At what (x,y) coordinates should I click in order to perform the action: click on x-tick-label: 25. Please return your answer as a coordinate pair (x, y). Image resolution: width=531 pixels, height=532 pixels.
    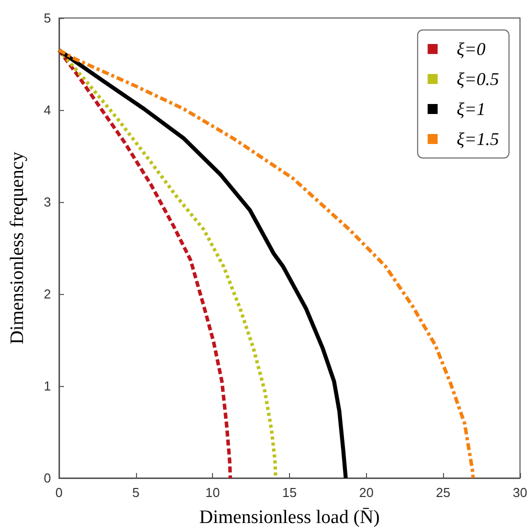
    Looking at the image, I should click on (443, 492).